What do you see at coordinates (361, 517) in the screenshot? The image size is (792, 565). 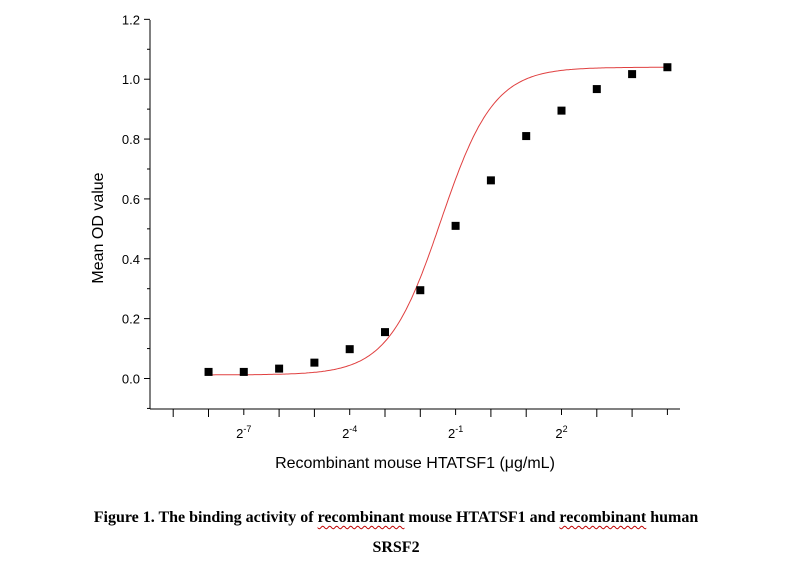 I see `caption-text-2: recombinant` at bounding box center [361, 517].